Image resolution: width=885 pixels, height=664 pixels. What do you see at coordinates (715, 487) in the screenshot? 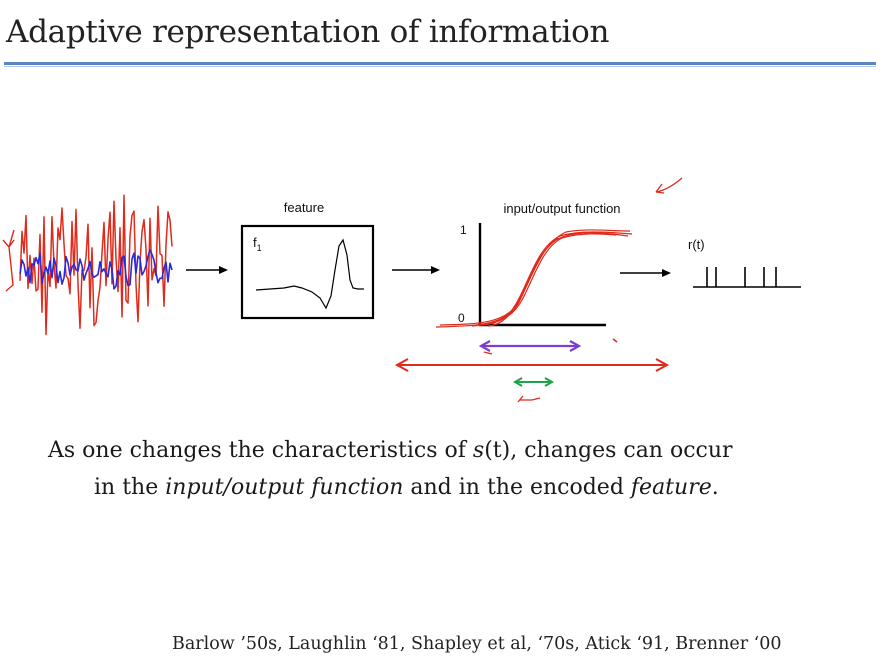
I see `caption-text: .` at bounding box center [715, 487].